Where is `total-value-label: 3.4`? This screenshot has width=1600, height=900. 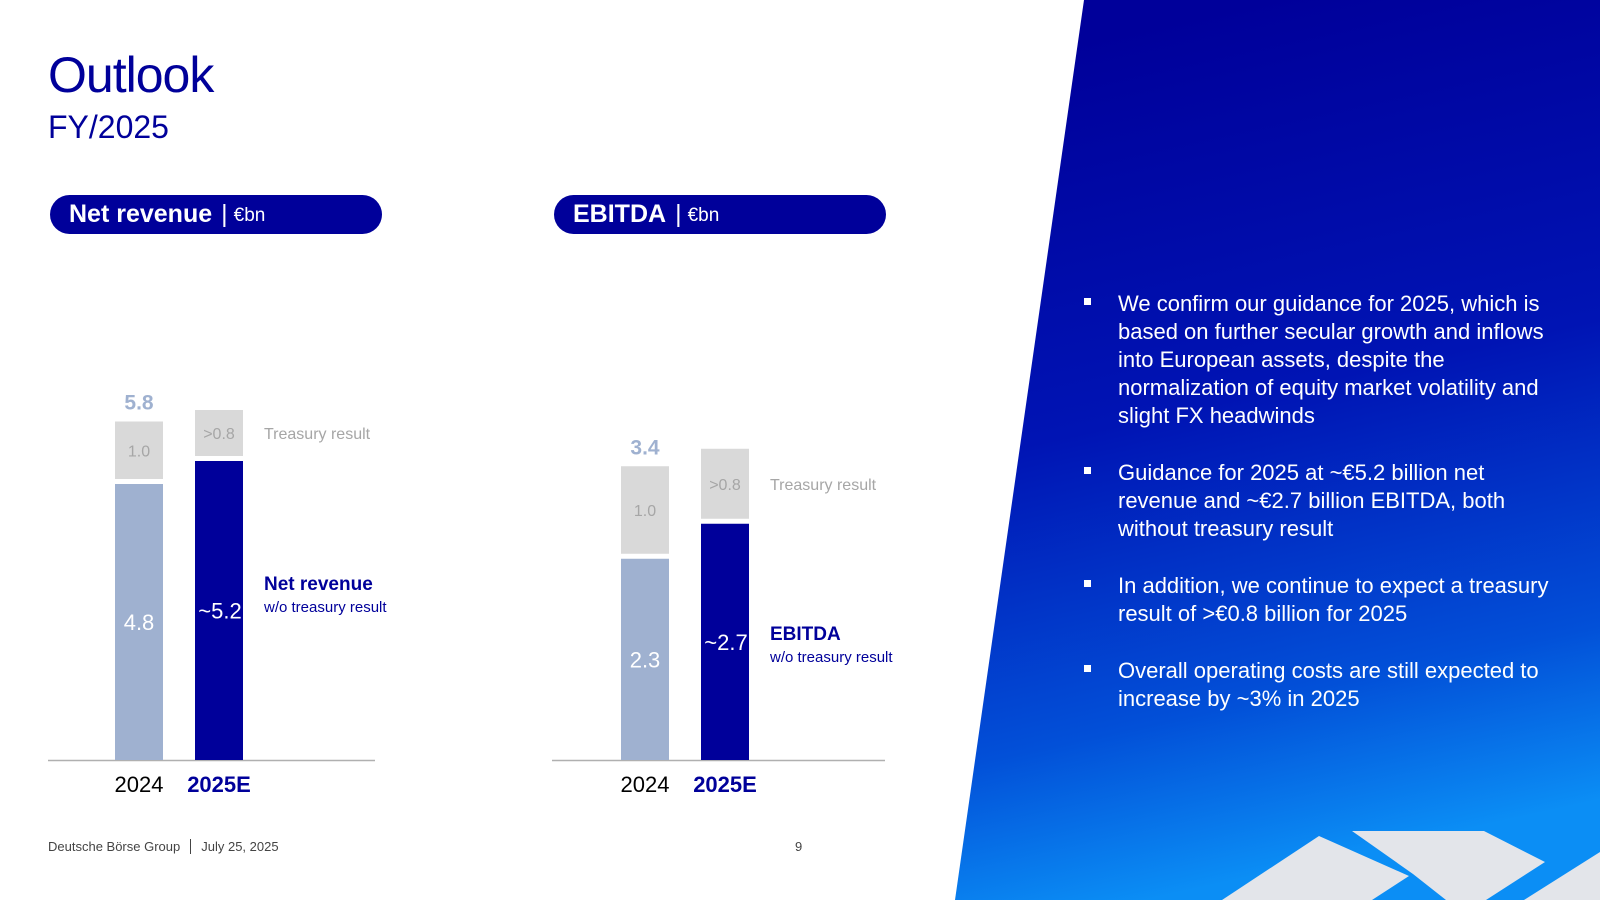
total-value-label: 3.4 is located at coordinates (645, 447).